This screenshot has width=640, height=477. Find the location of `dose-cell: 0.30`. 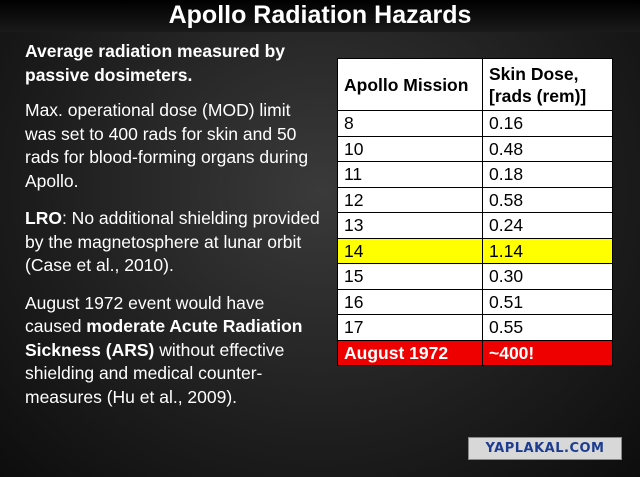

dose-cell: 0.30 is located at coordinates (547, 276).